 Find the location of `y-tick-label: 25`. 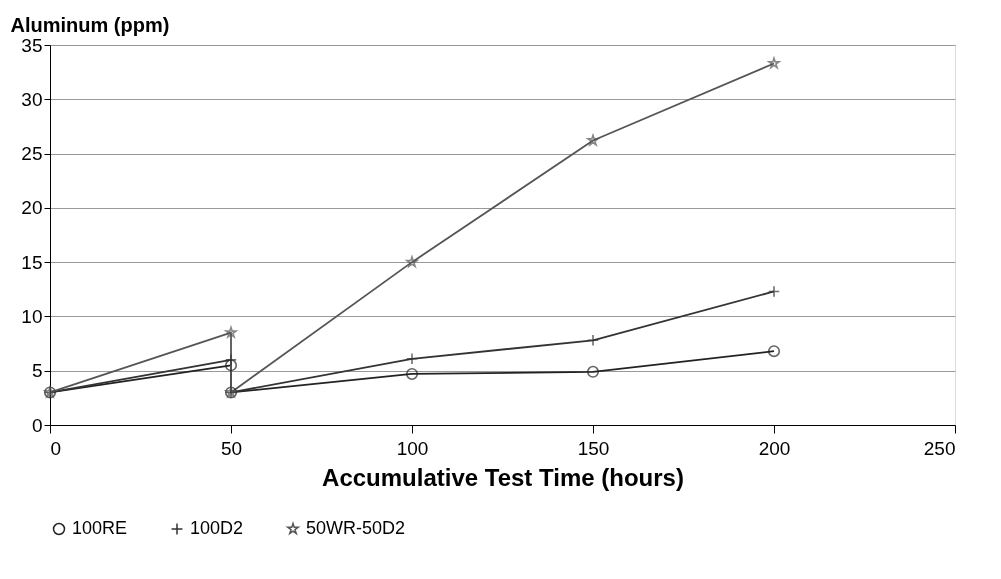

y-tick-label: 25 is located at coordinates (32, 154).